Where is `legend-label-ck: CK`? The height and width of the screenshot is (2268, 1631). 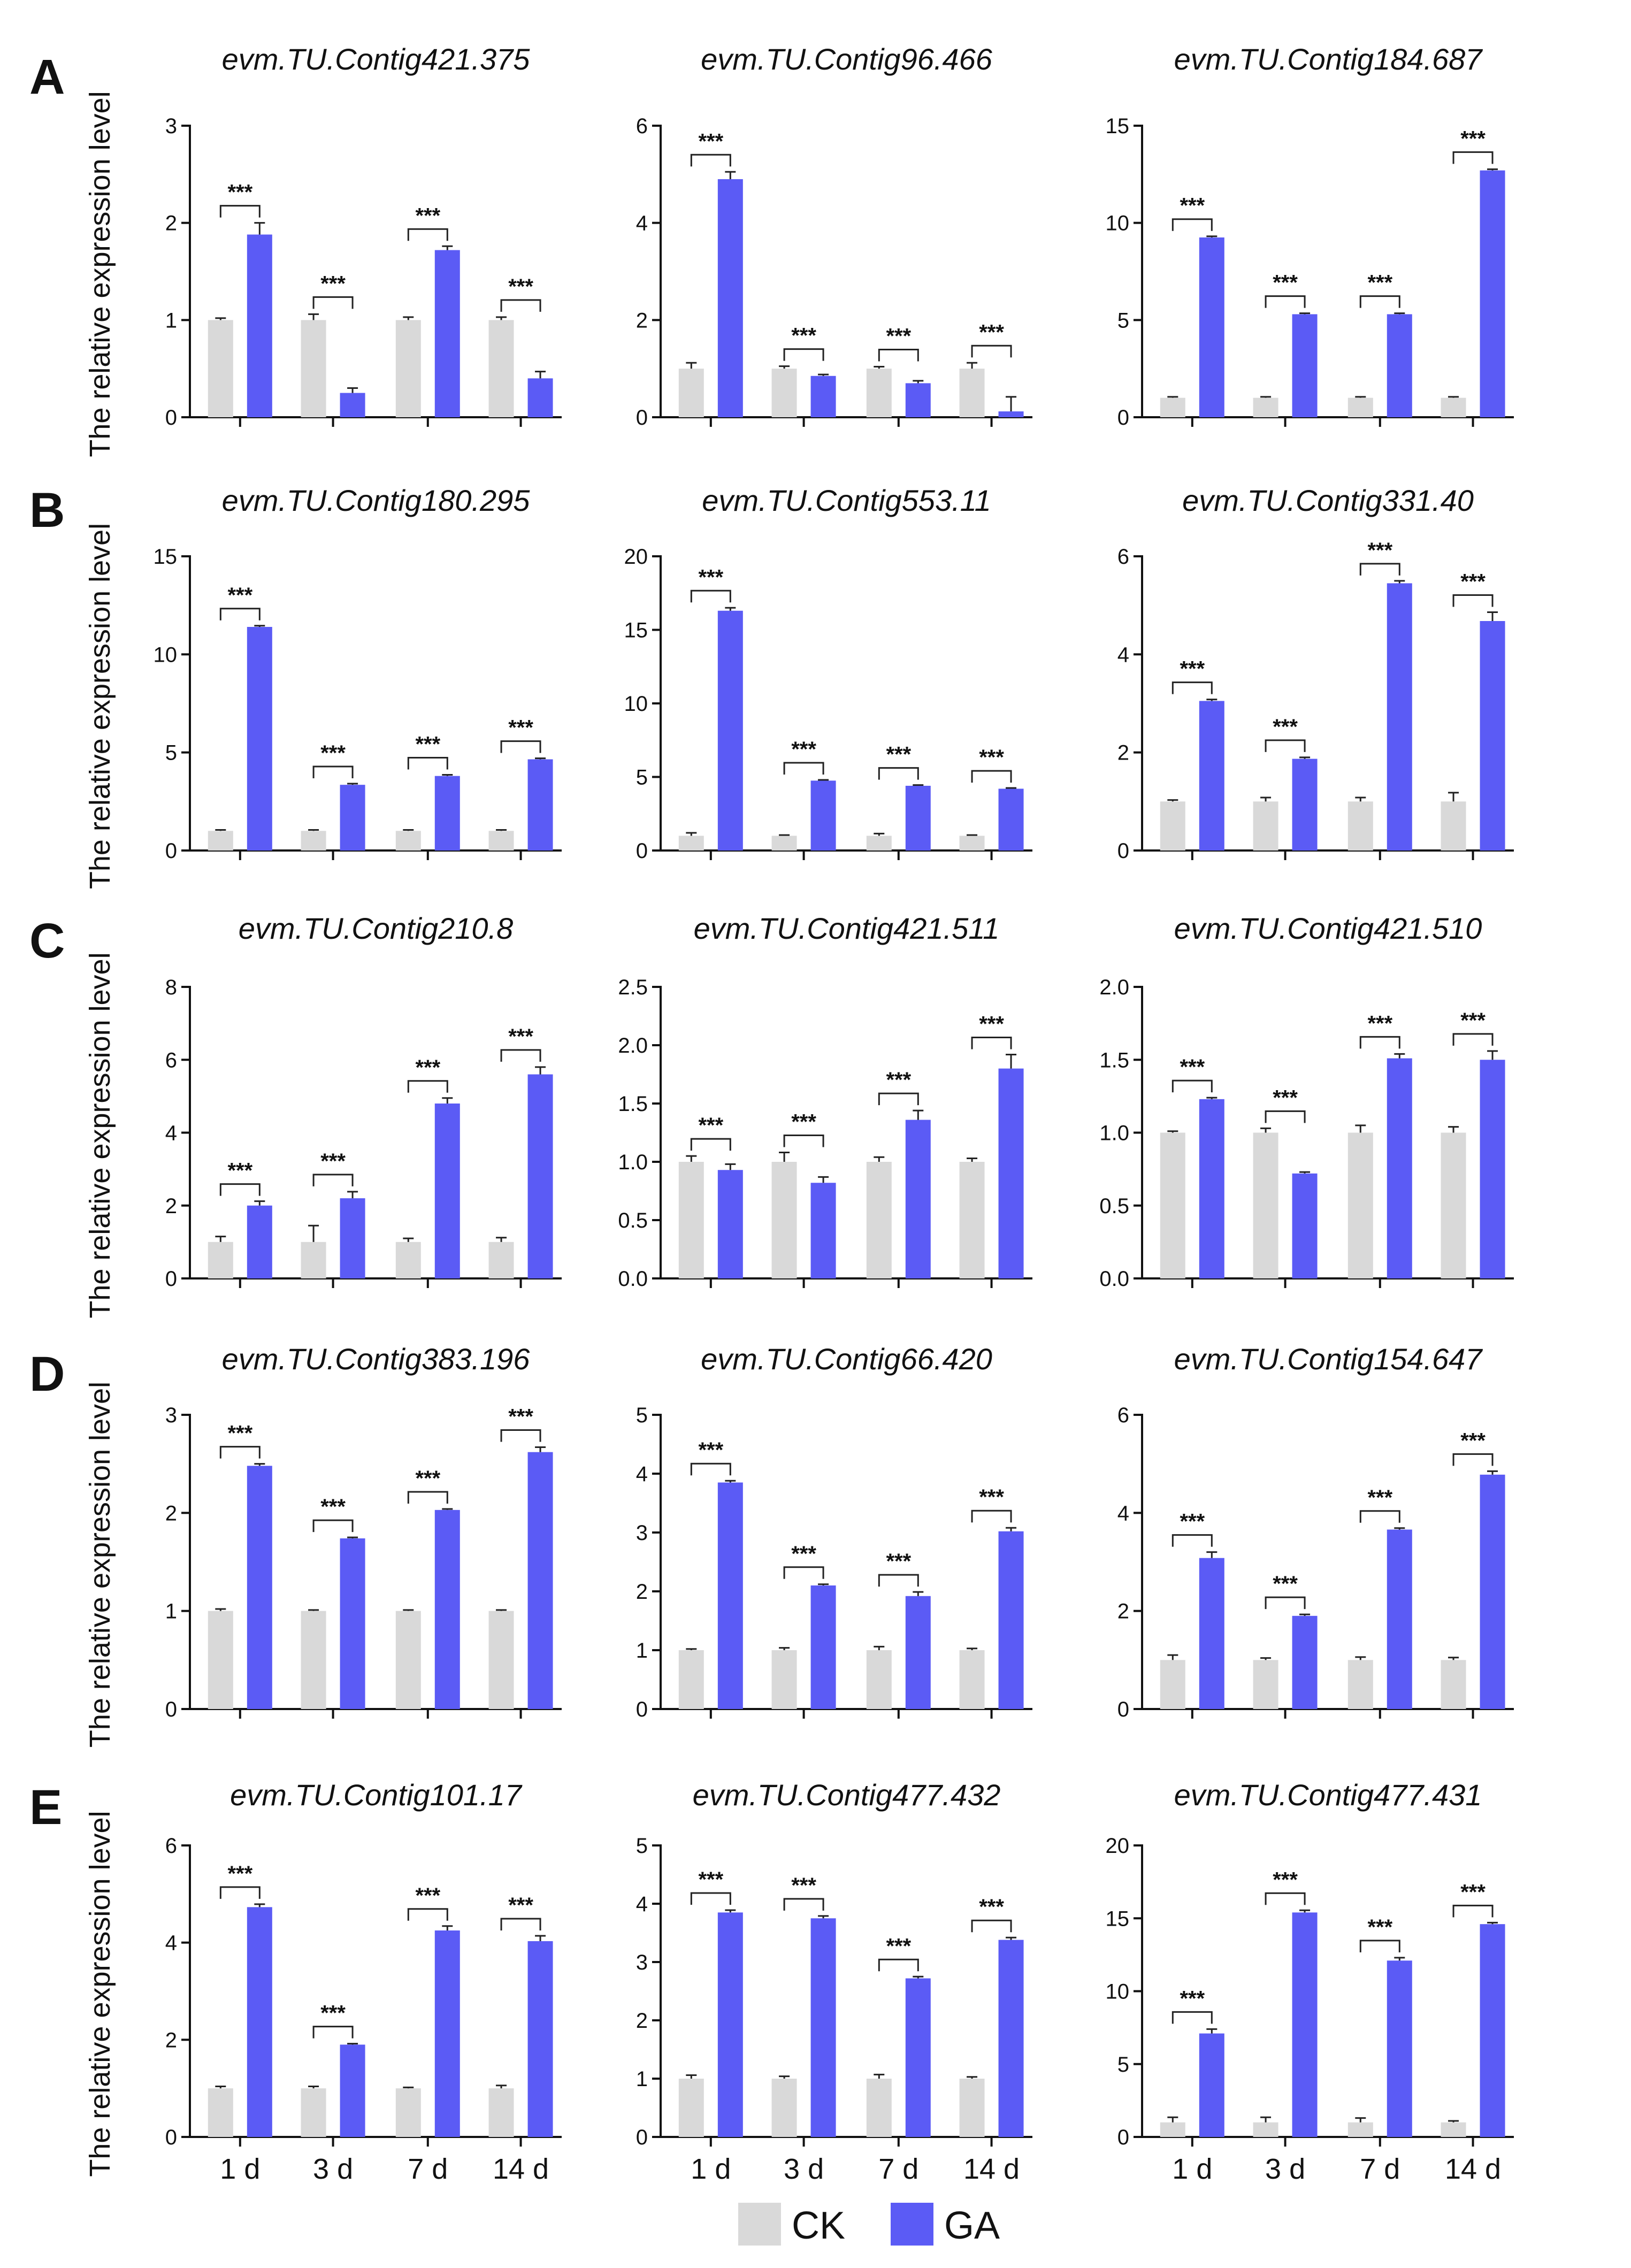
legend-label-ck: CK is located at coordinates (818, 2225).